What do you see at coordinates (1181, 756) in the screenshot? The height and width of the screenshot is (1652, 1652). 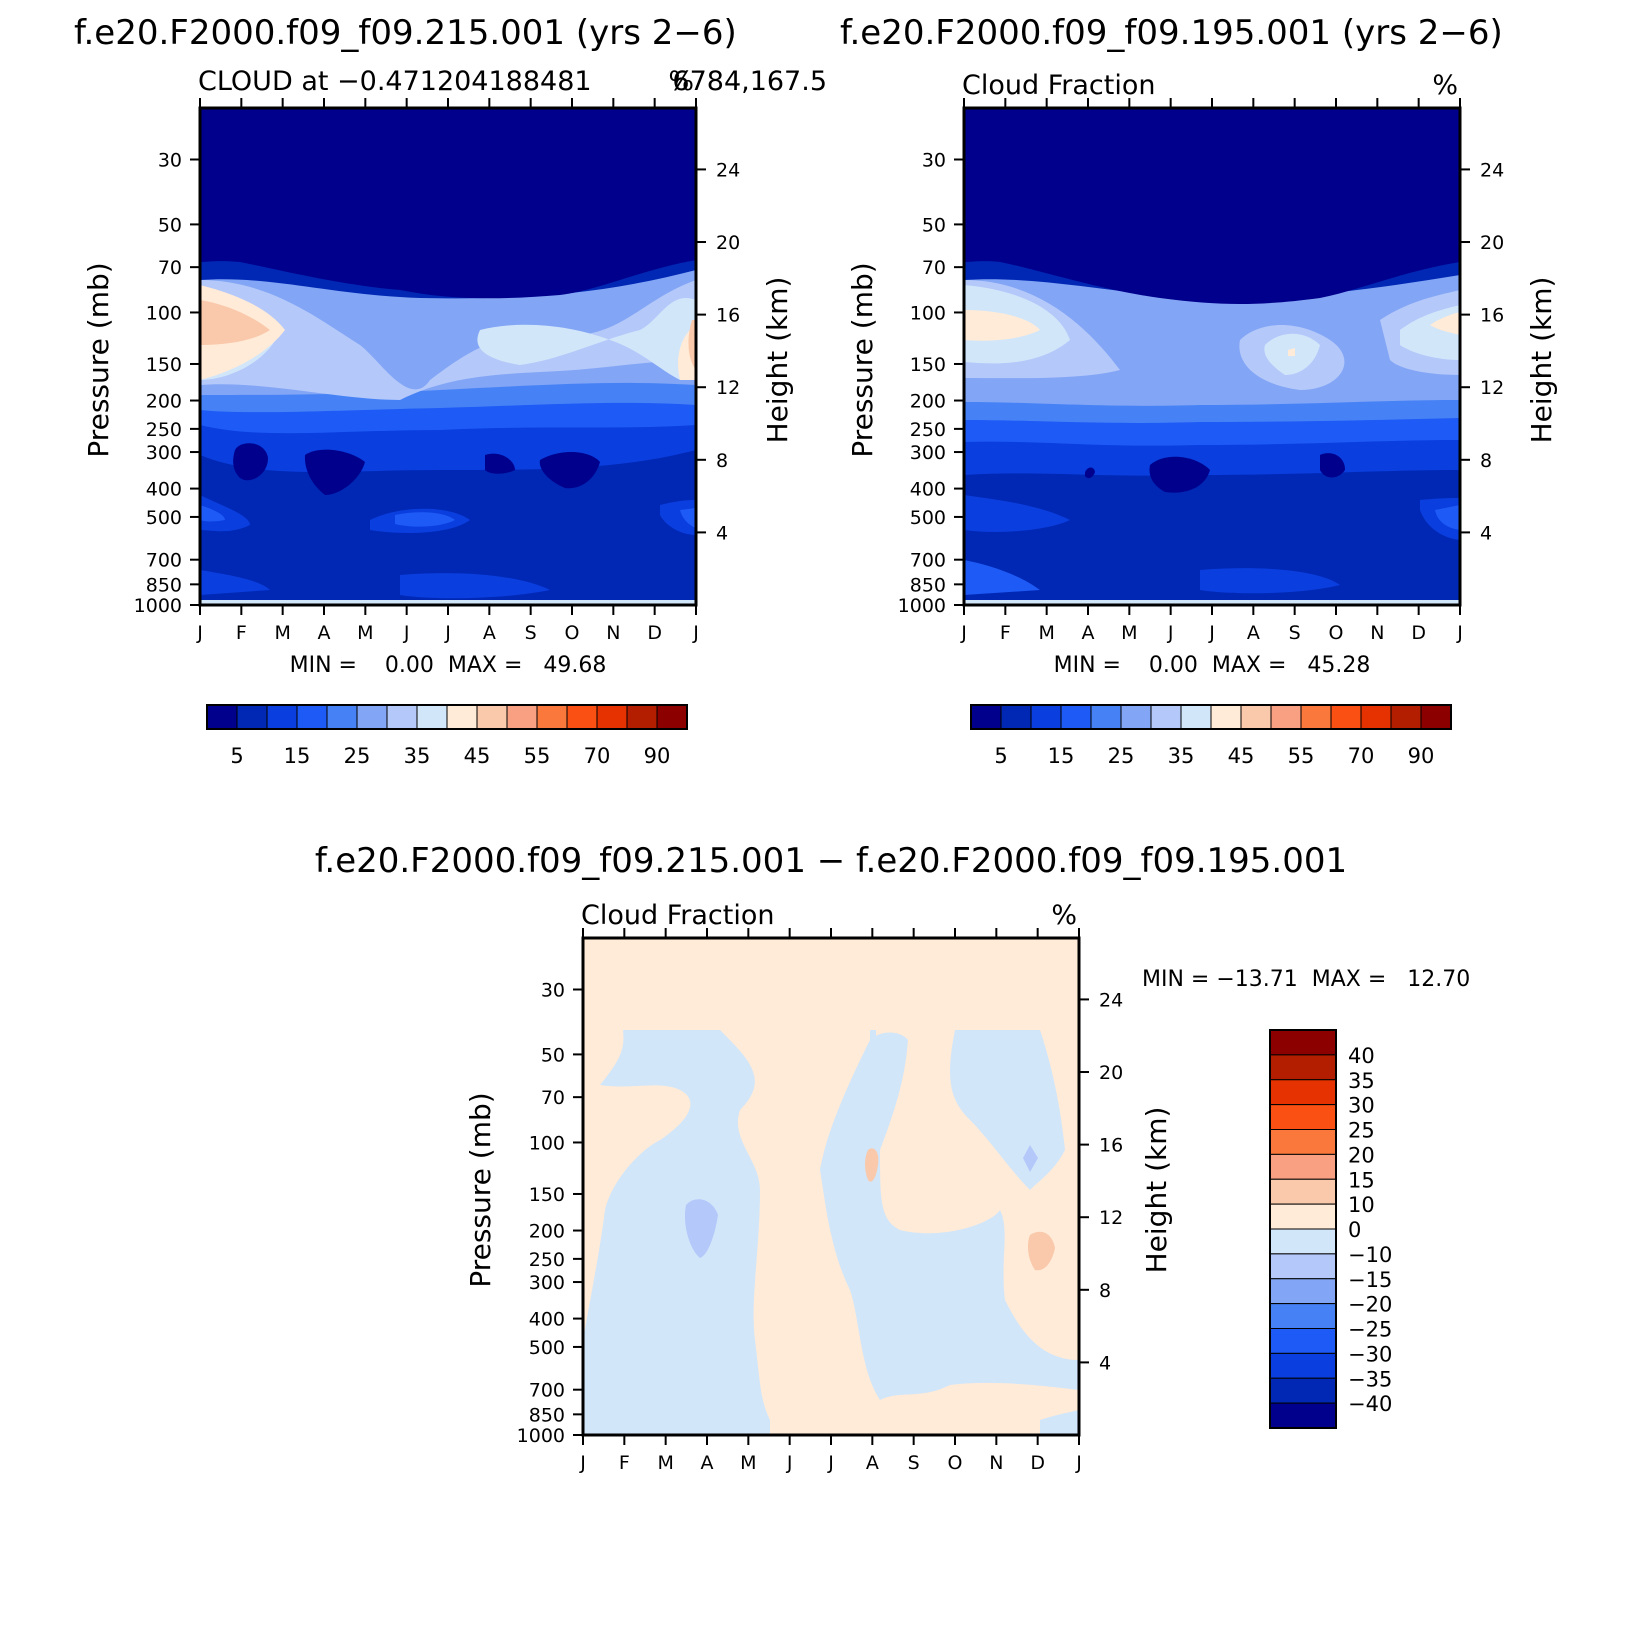 I see `colorbar-label: 35` at bounding box center [1181, 756].